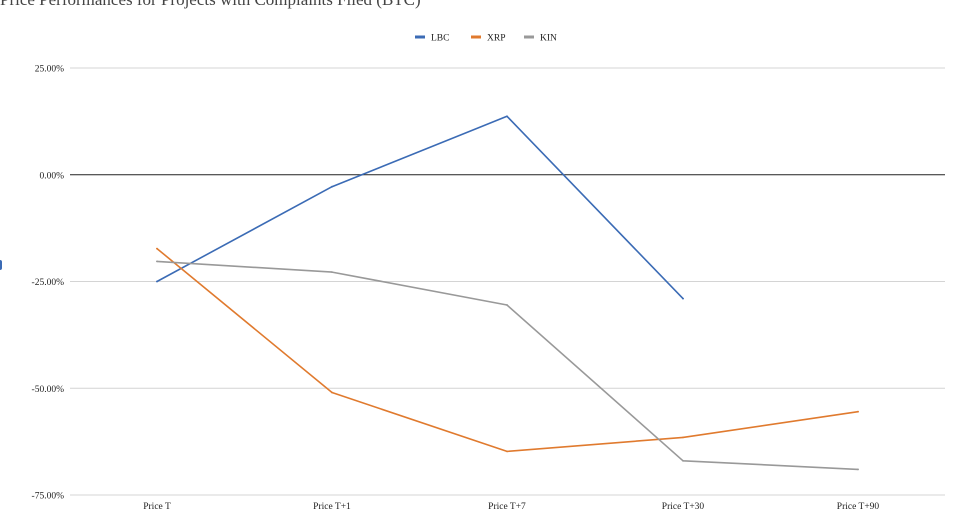  What do you see at coordinates (683, 507) in the screenshot?
I see `x-tick-label: Price T+30` at bounding box center [683, 507].